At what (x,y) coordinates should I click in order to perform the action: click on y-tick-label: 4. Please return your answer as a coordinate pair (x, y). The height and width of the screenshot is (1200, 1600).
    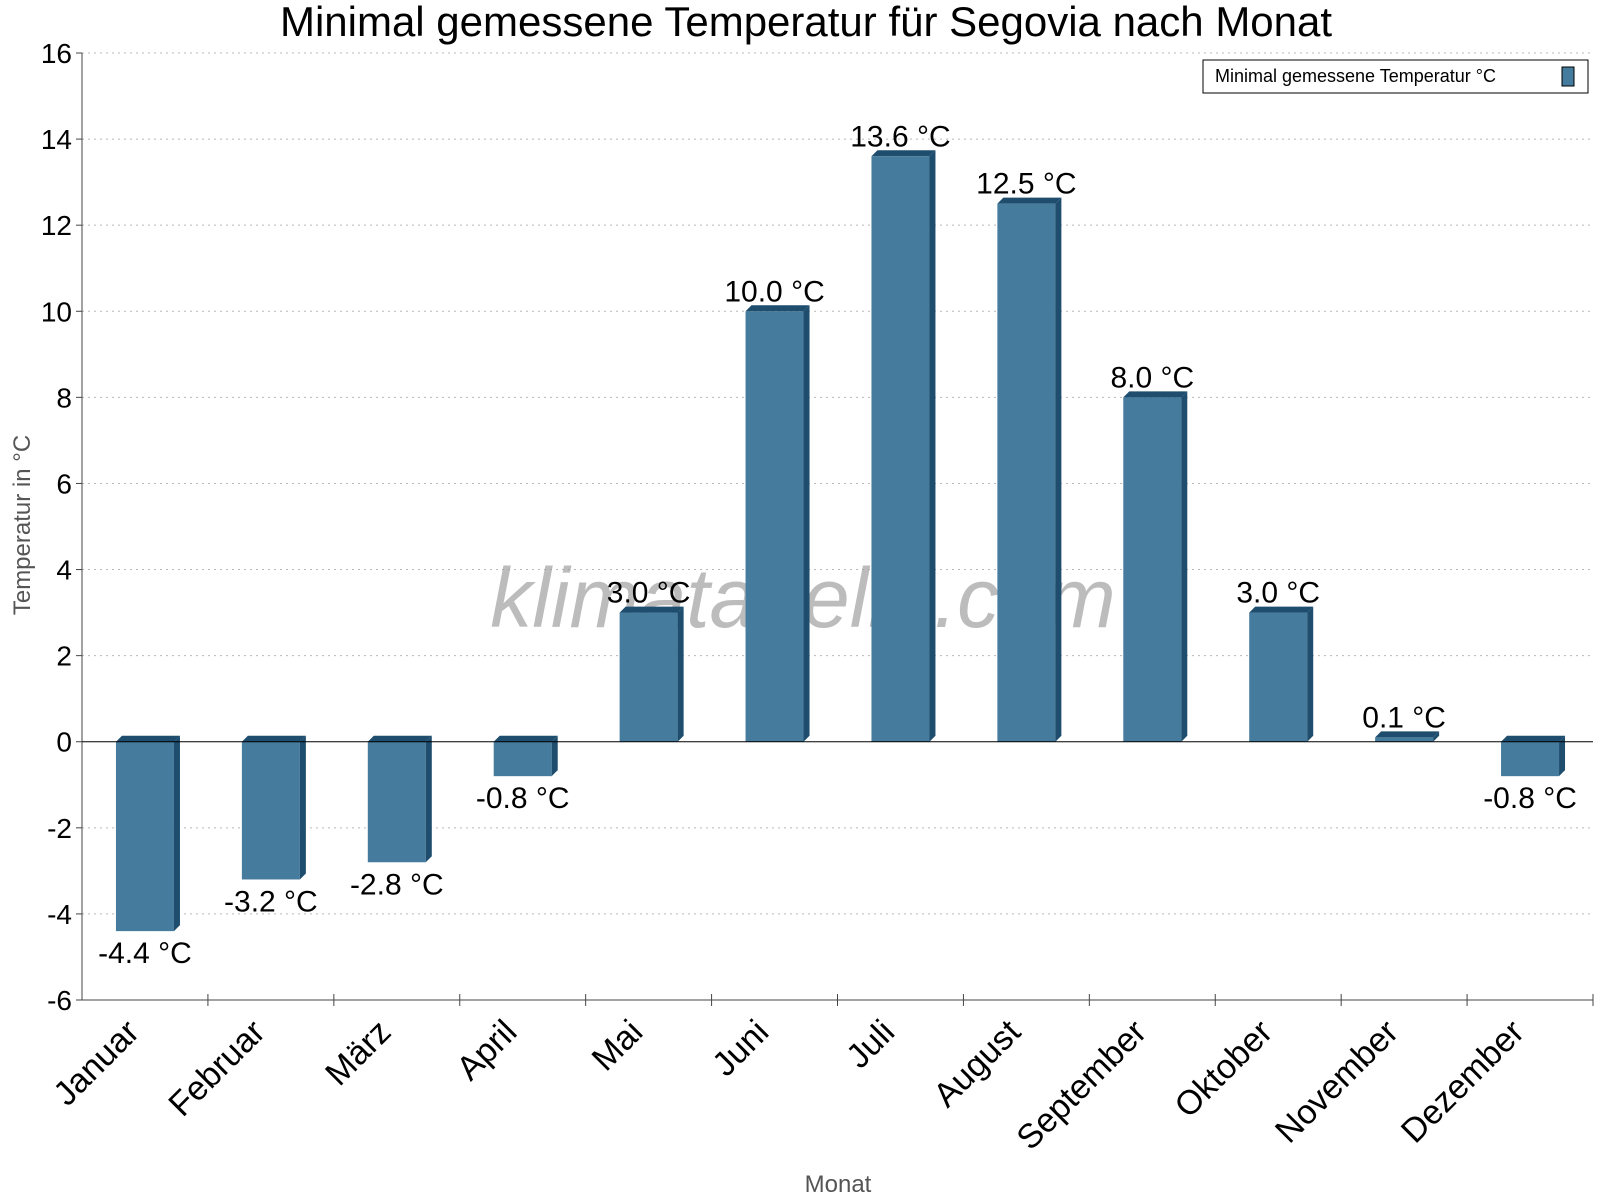
    Looking at the image, I should click on (64, 570).